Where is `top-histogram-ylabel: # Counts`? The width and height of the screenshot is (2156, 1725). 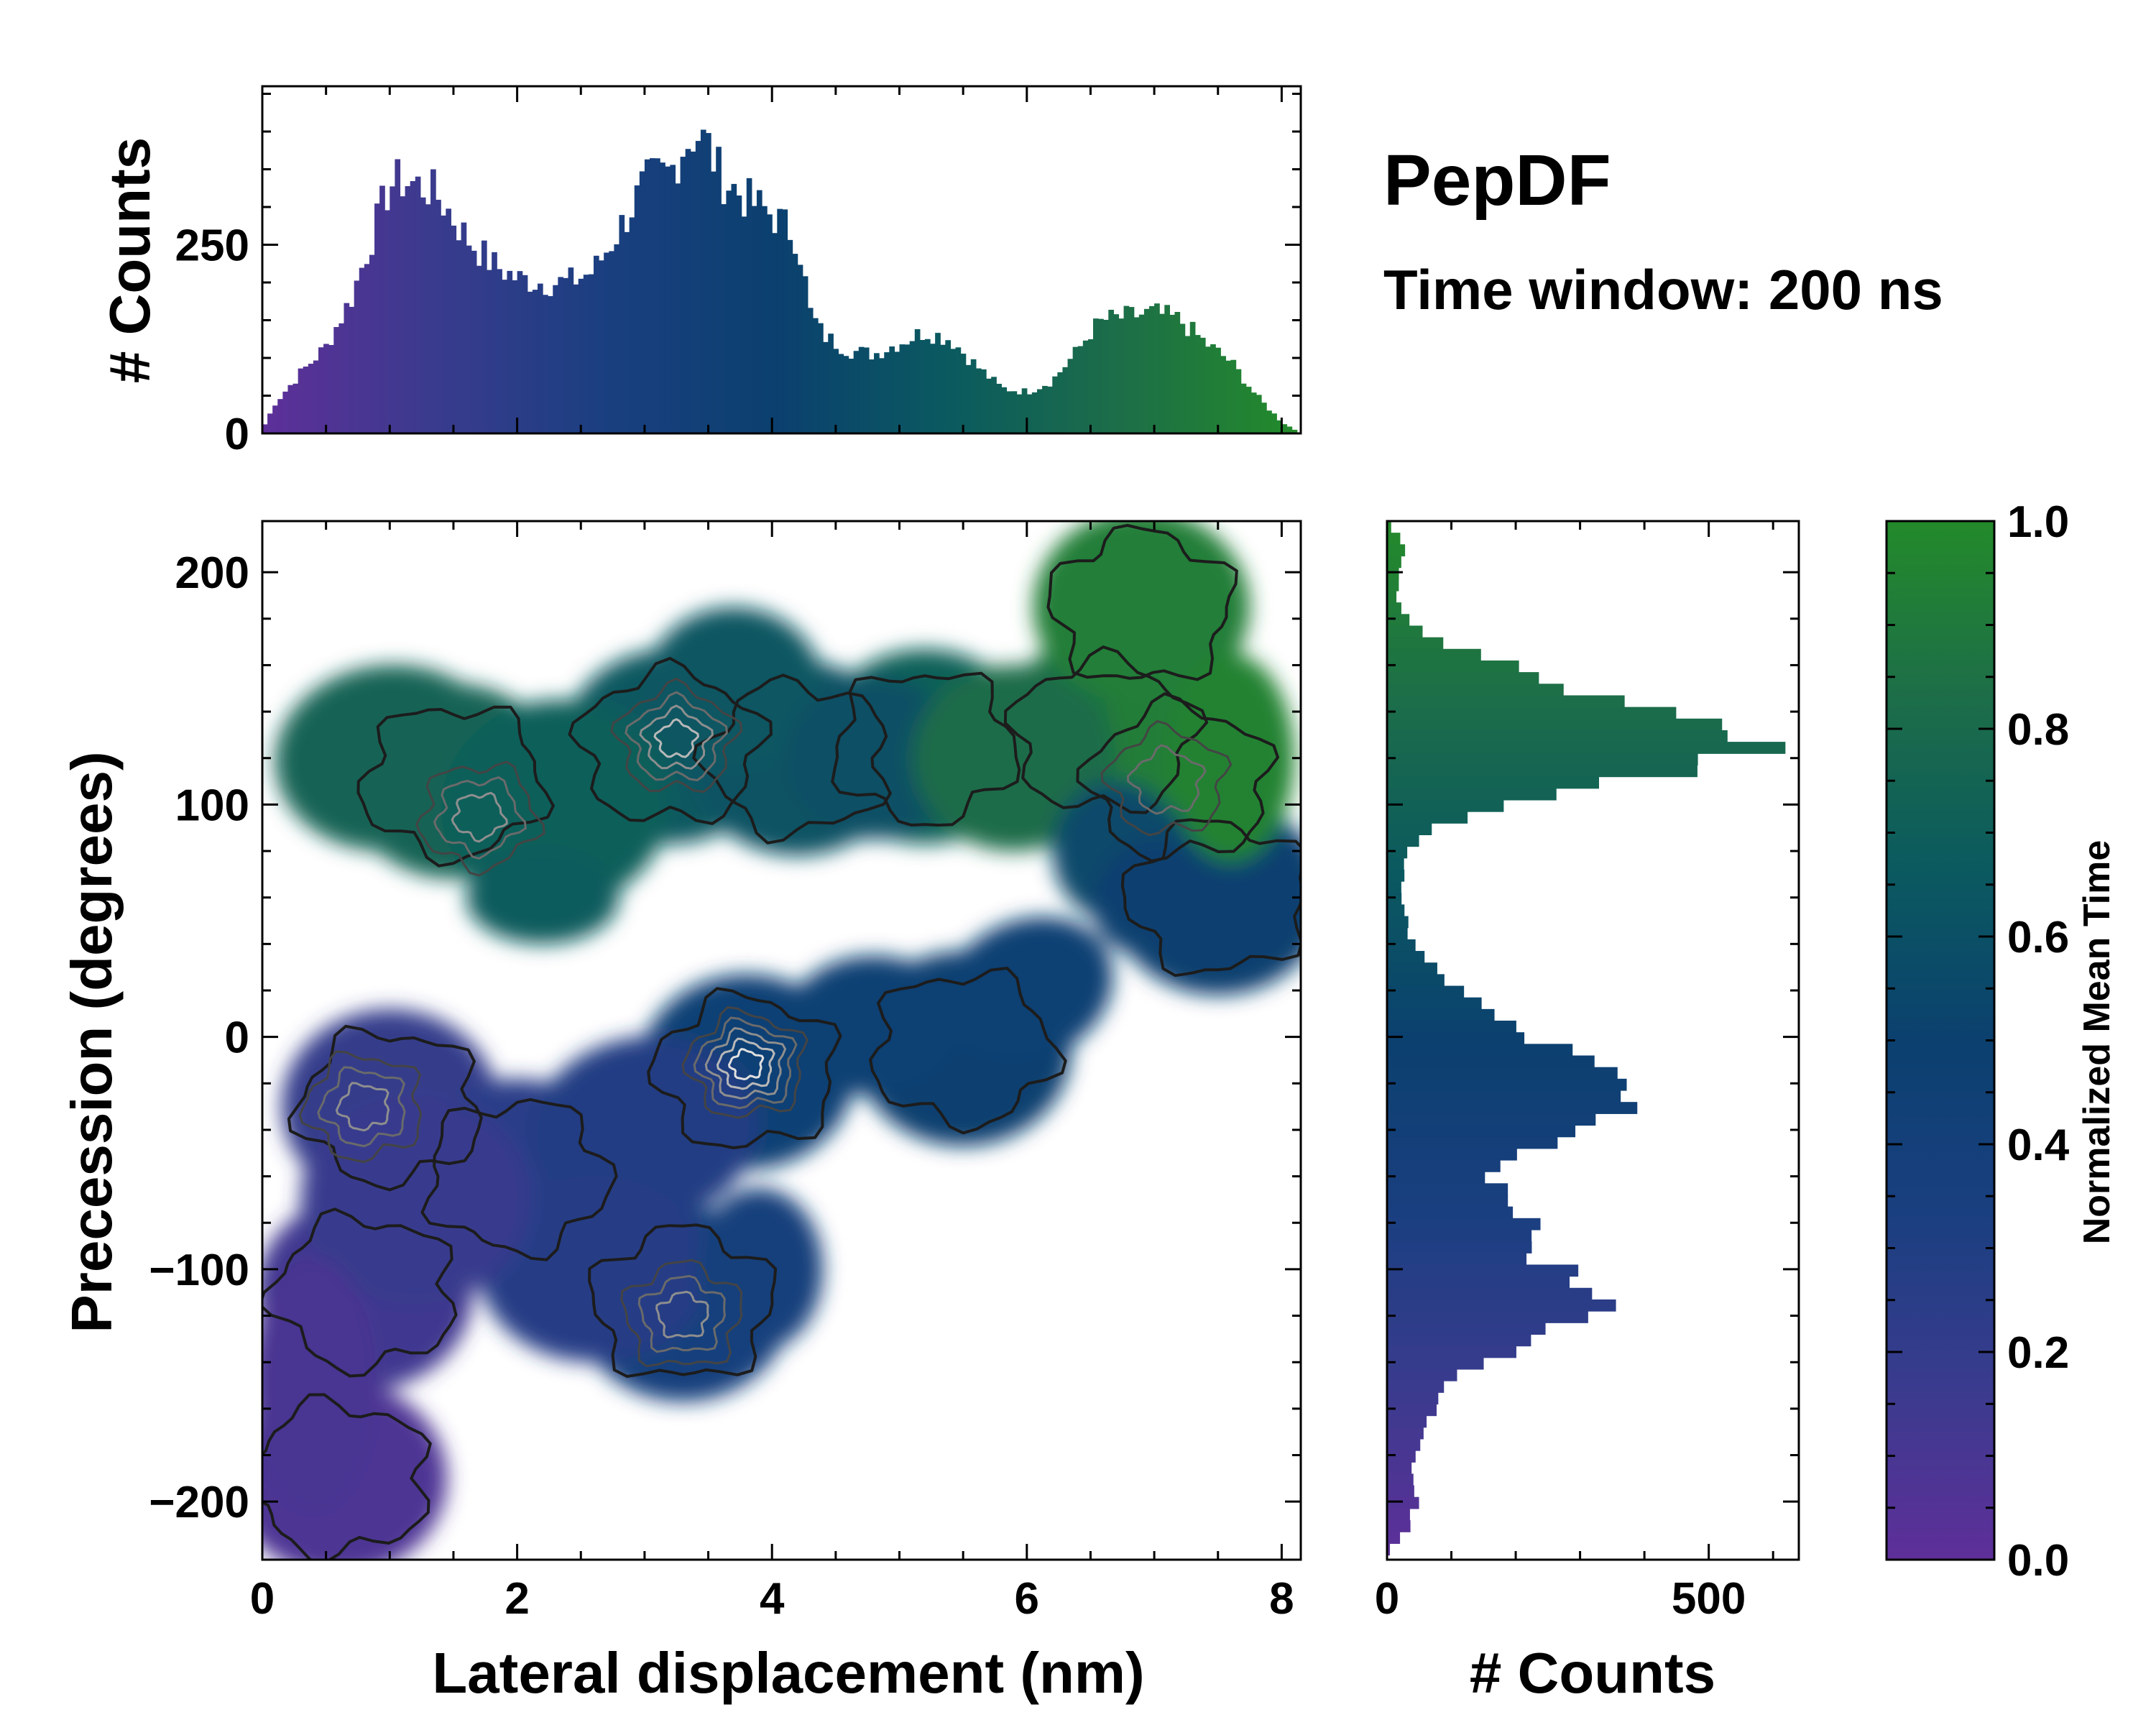
top-histogram-ylabel: # Counts is located at coordinates (130, 260).